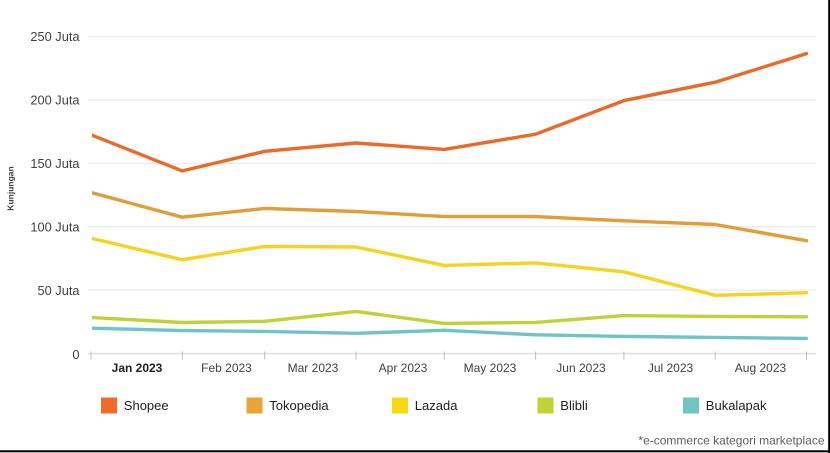 This screenshot has width=830, height=453. I want to click on svg-text: Lazada, so click(436, 405).